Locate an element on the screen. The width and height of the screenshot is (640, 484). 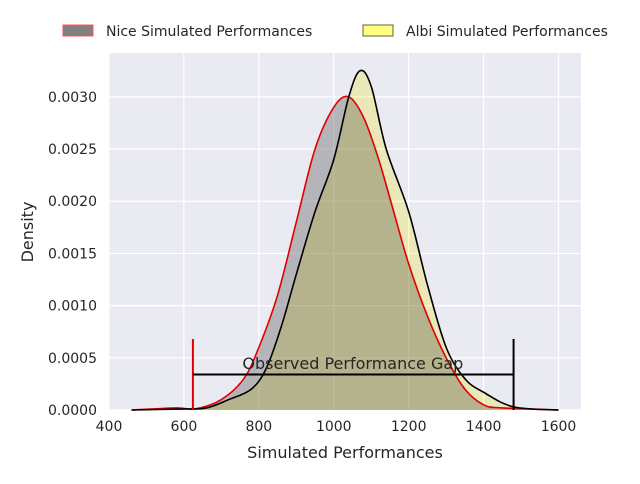
x-tick-labels: 400 600 800 1000 1200 1400 1600 is located at coordinates (336, 427).